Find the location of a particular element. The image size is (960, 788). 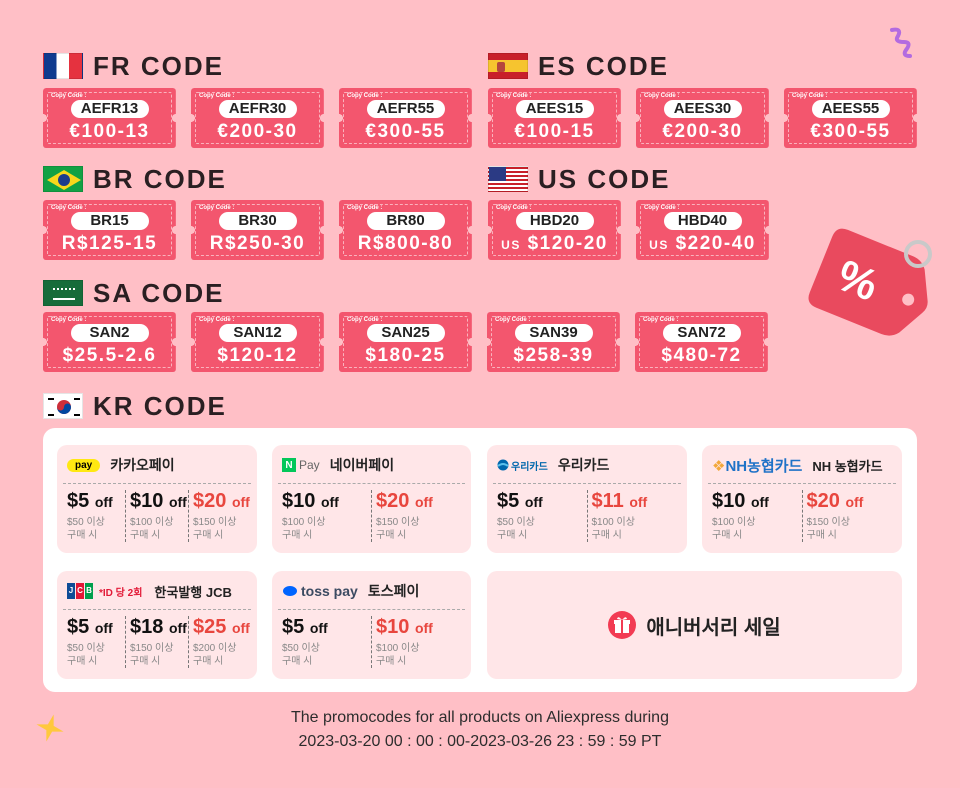

anniversary-sale-label: 애니버서리 세일 is located at coordinates (713, 627).